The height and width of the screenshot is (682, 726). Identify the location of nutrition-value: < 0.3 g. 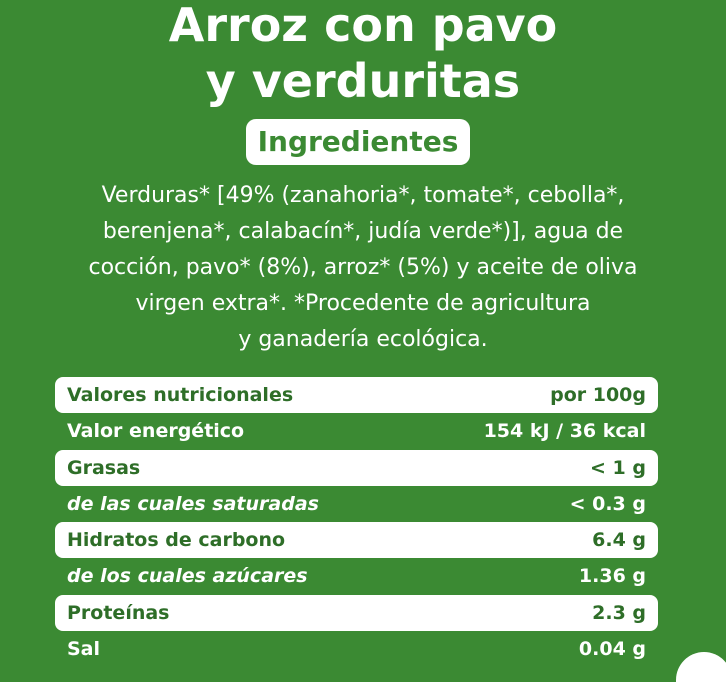
(607, 503).